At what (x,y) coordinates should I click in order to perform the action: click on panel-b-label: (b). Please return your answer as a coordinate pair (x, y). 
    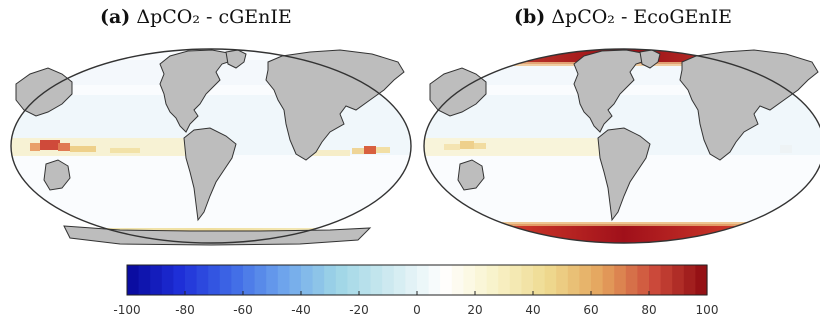
    Looking at the image, I should click on (530, 17).